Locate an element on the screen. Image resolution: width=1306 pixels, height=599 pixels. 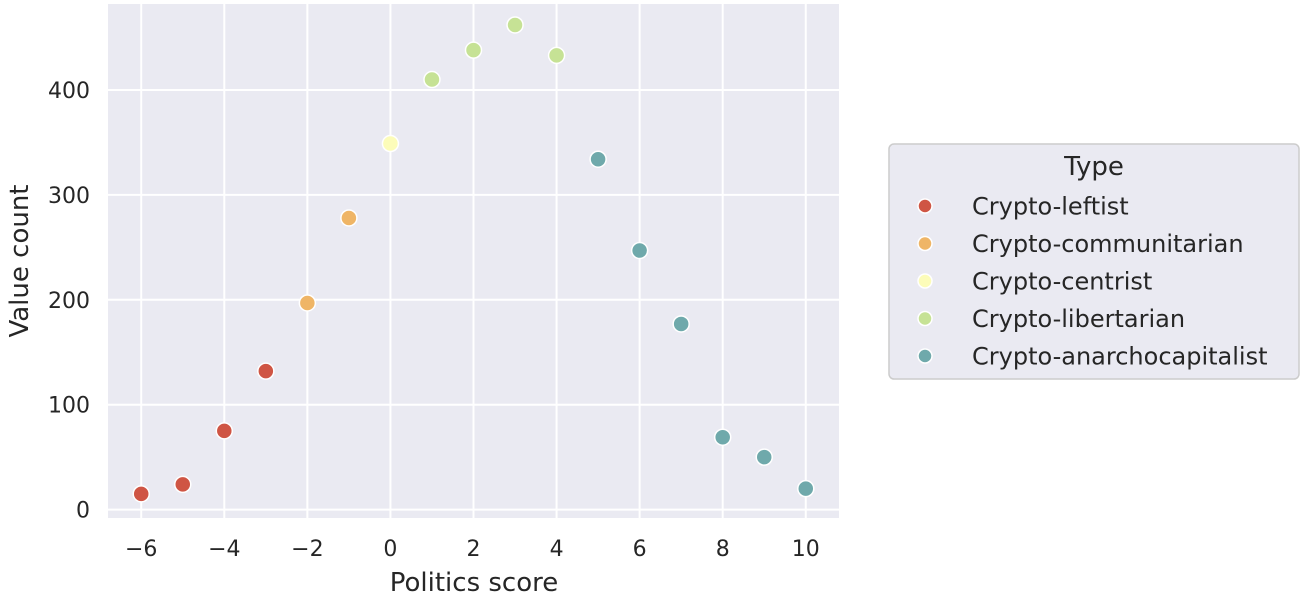
x-tick-label: 10 is located at coordinates (806, 549).